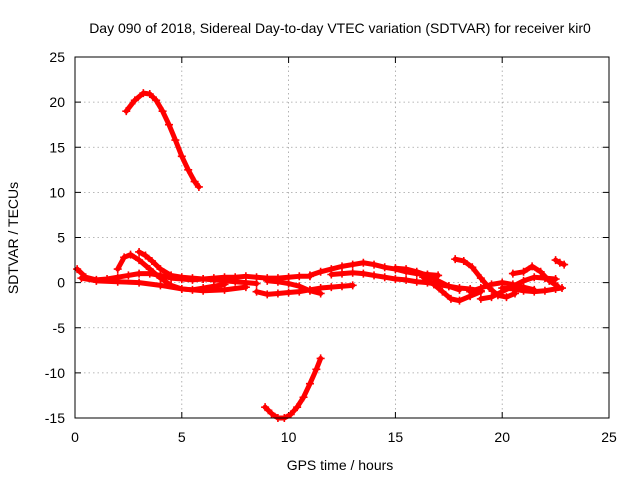  I want to click on series-arc-k, so click(485, 278).